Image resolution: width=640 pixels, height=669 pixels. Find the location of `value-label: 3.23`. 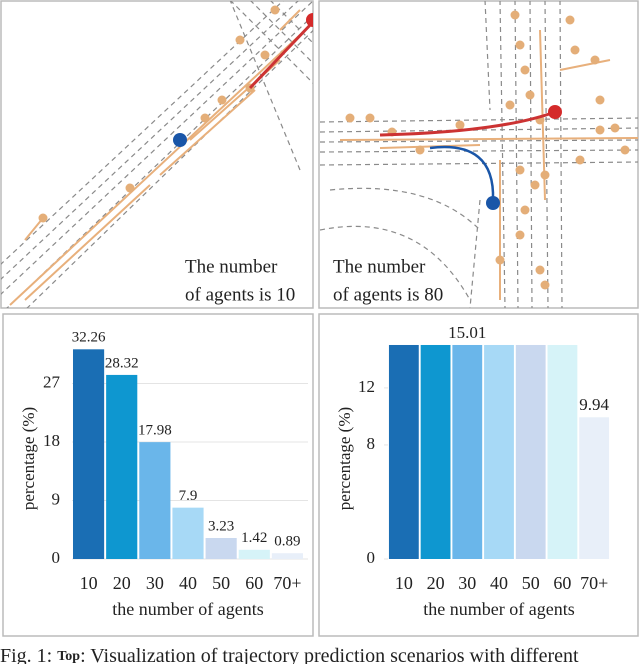

value-label: 3.23 is located at coordinates (221, 526).